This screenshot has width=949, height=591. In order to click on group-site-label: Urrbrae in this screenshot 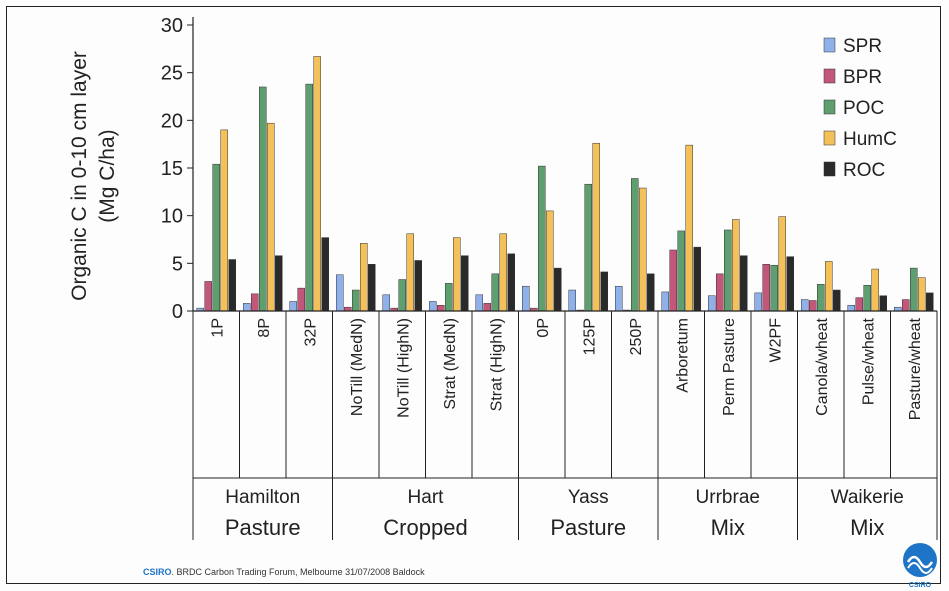, I will do `click(728, 497)`.